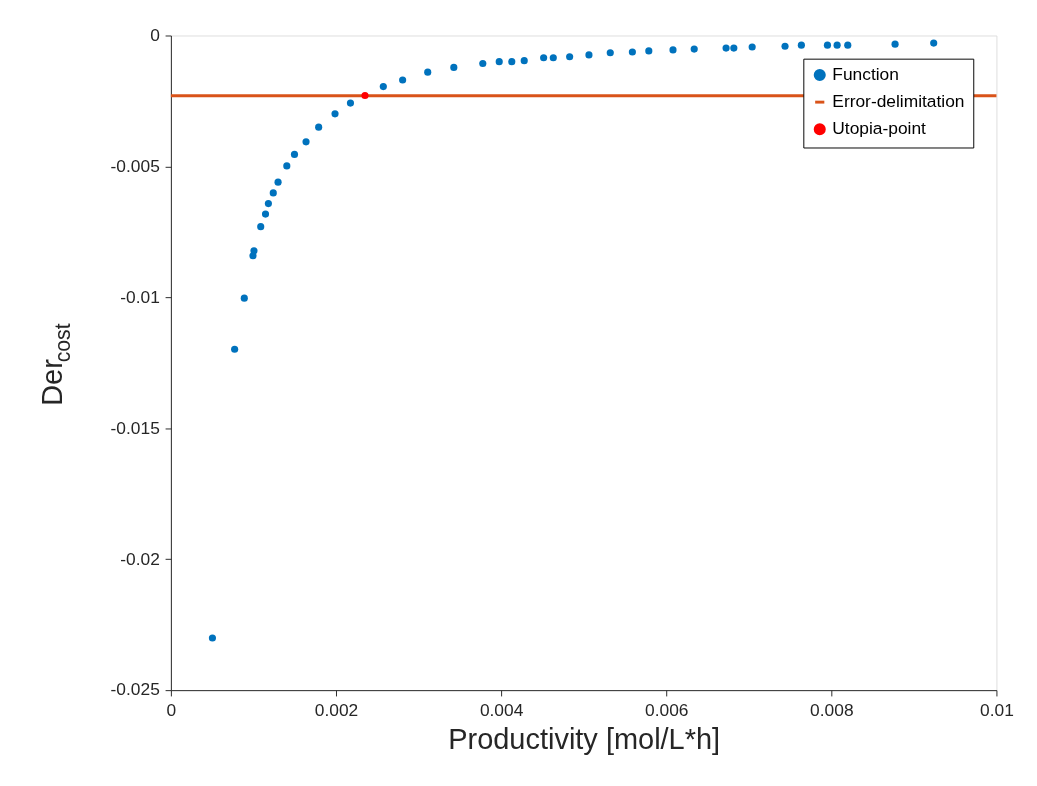  I want to click on y-axis-title: Dercost, so click(55, 364).